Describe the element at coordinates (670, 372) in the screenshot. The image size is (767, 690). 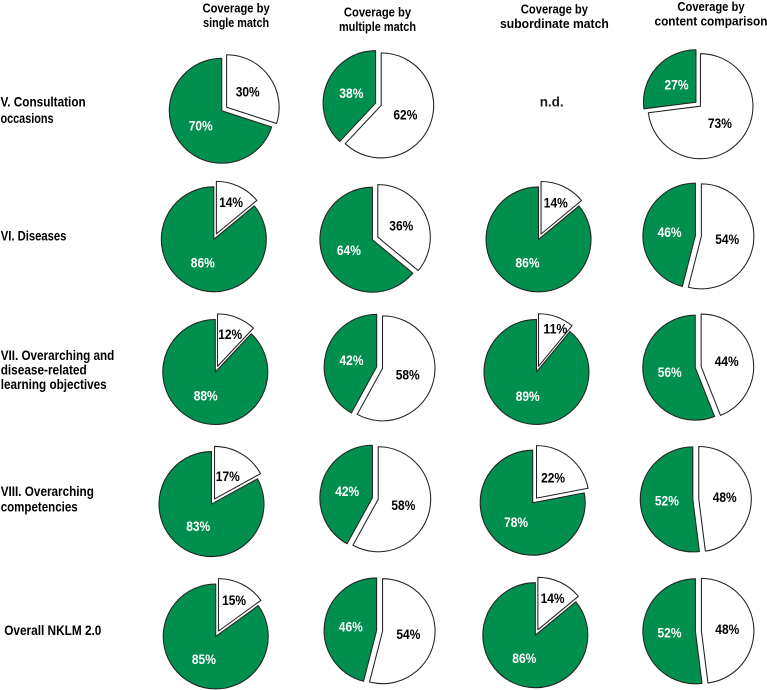
I see `svg-text: 56%` at that location.